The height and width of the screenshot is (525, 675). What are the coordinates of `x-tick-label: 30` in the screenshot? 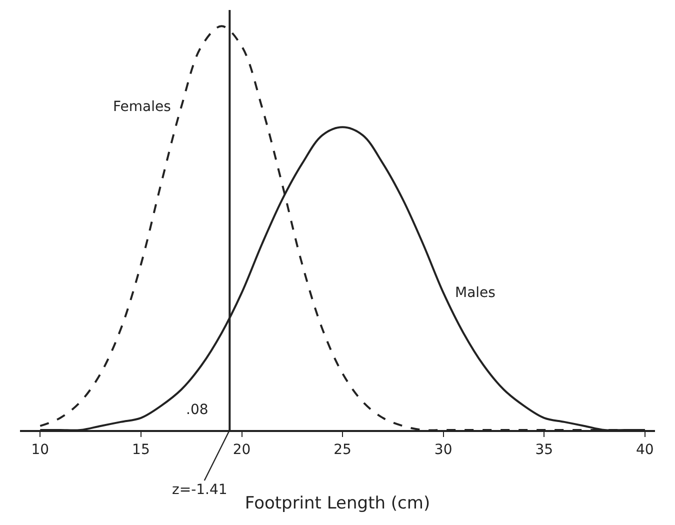 It's located at (443, 450).